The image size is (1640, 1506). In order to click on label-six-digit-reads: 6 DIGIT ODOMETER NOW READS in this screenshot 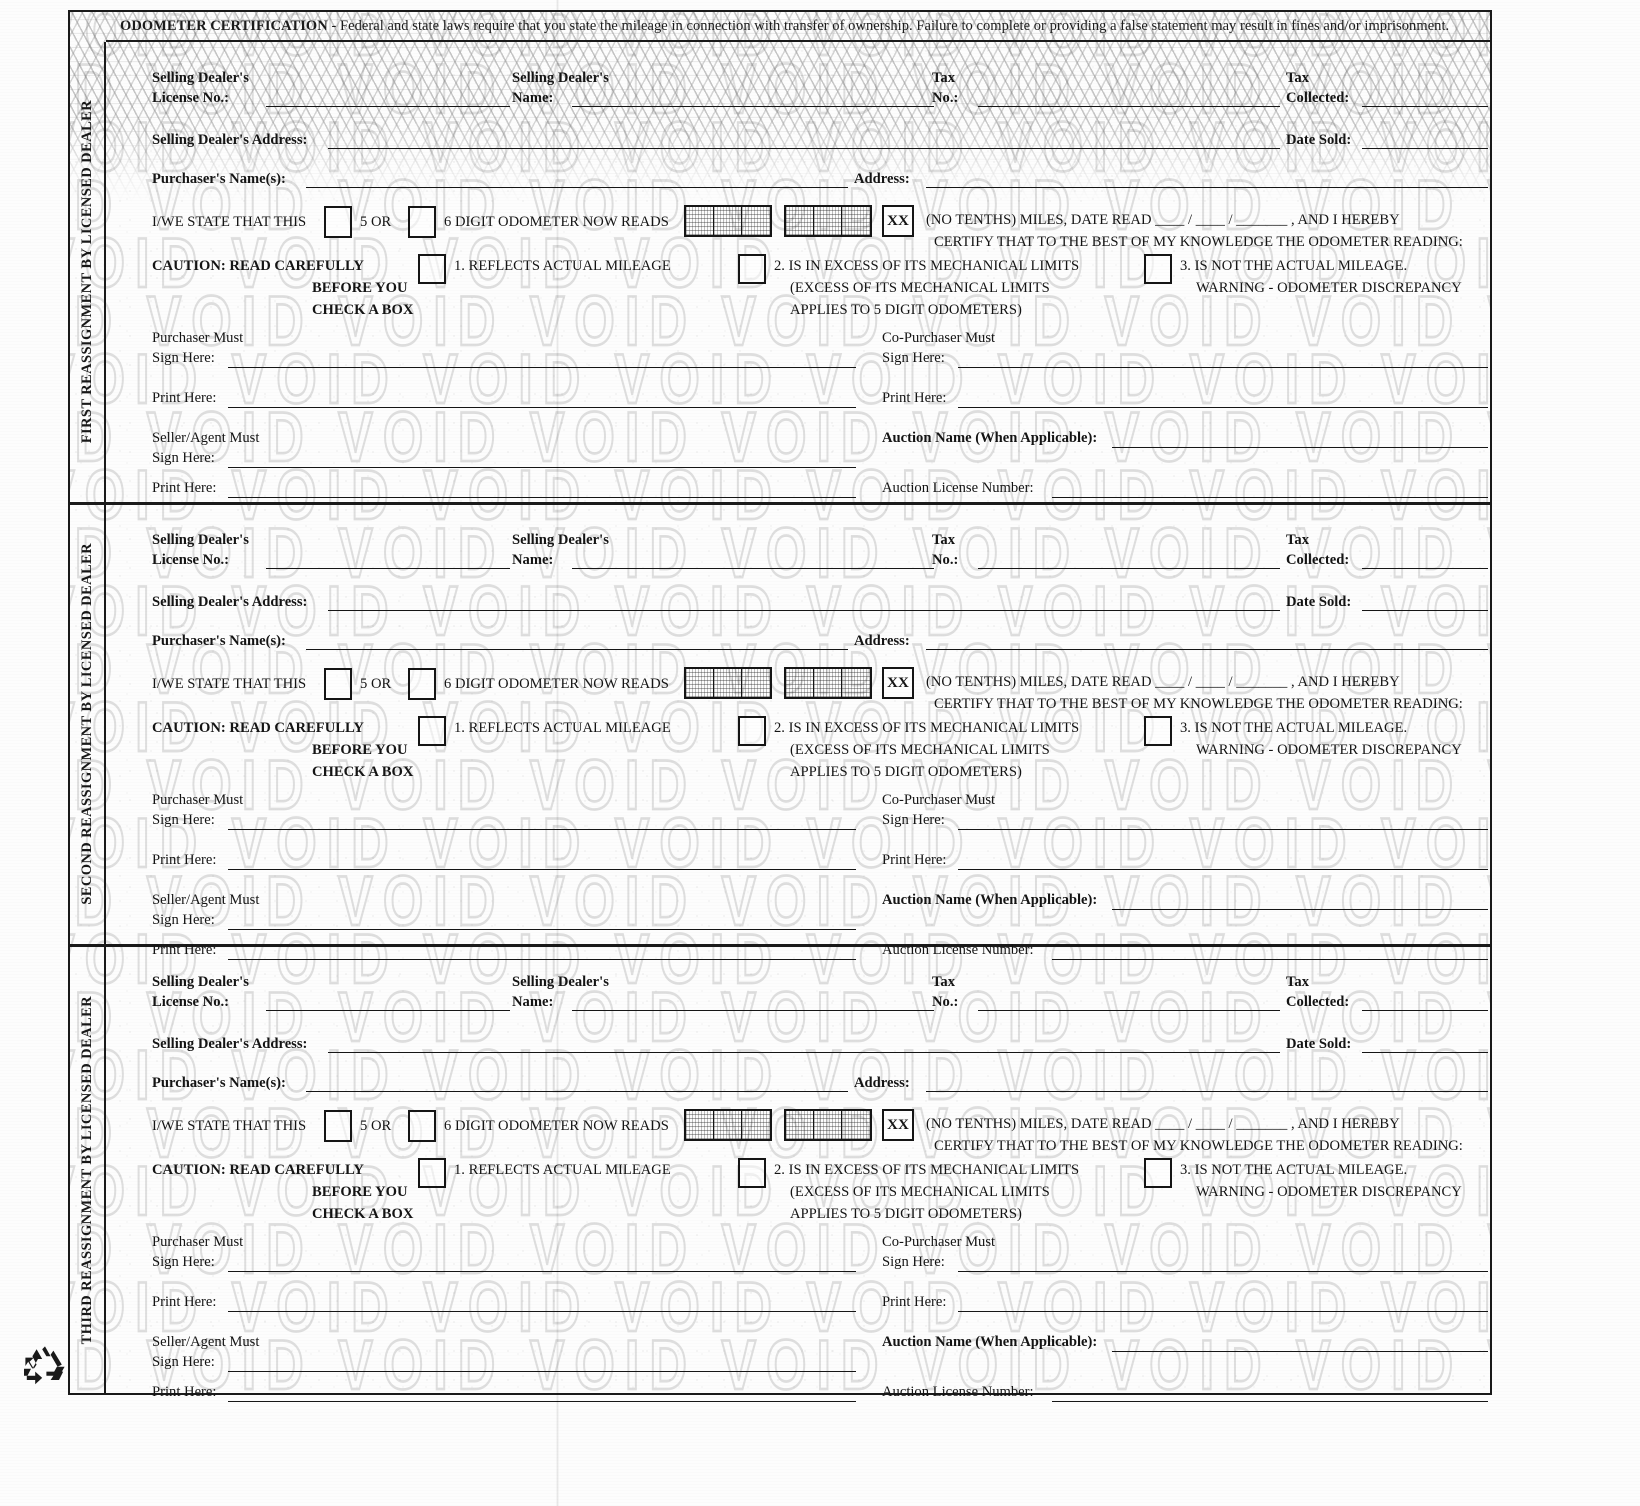, I will do `click(556, 684)`.